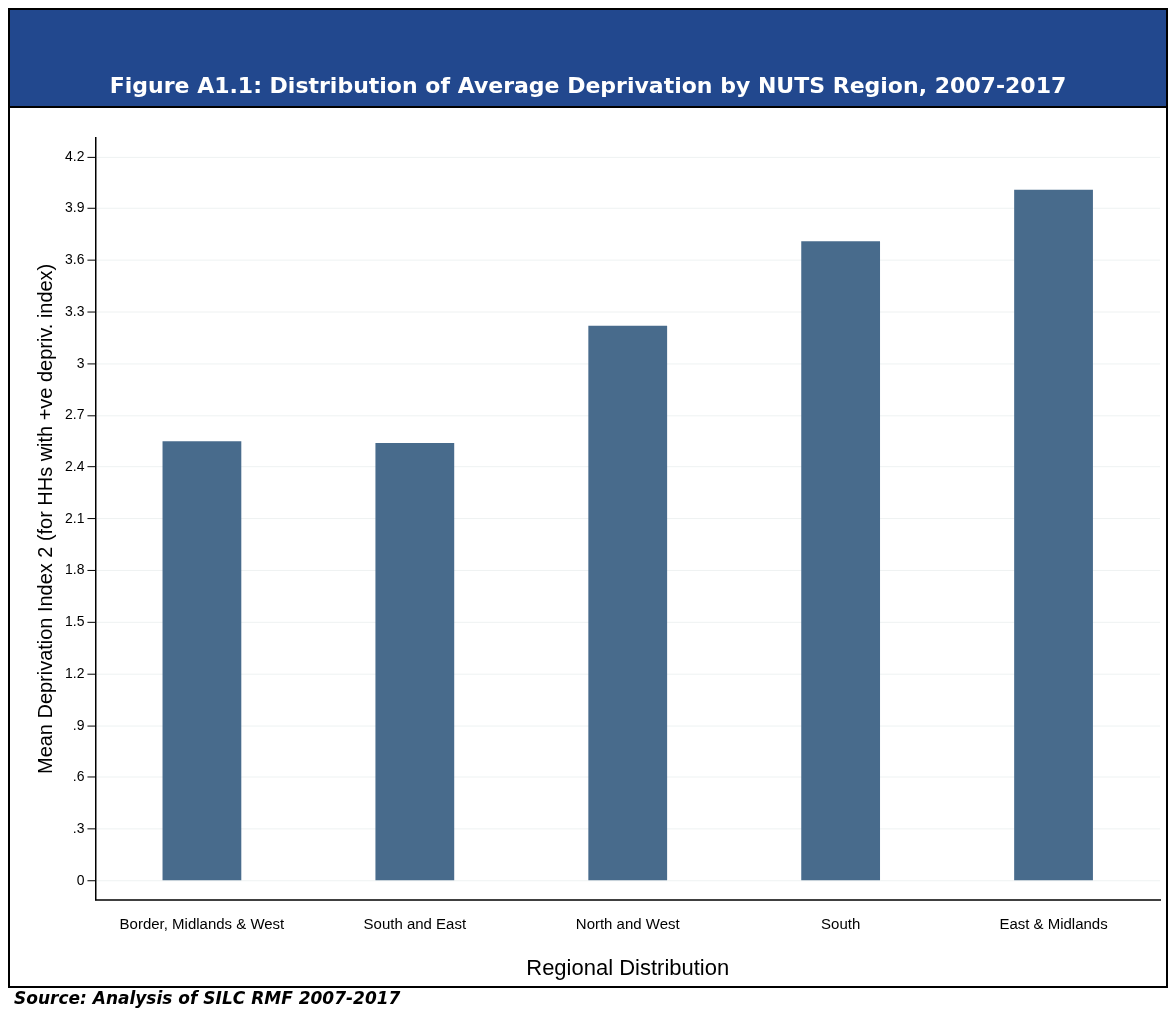  I want to click on chart-title: Figure A1.1: Distribution of Average Deprivation by NUTS Region, 2007-2017, so click(588, 85).